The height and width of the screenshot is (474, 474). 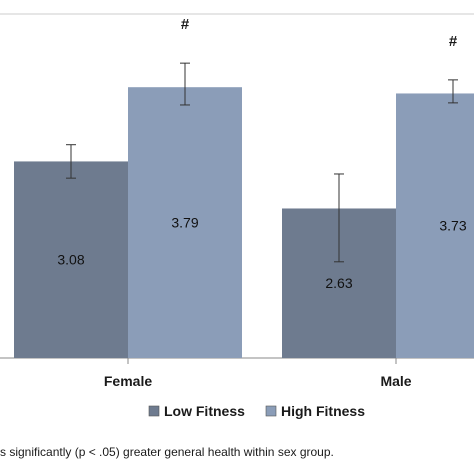 What do you see at coordinates (204, 411) in the screenshot?
I see `legend-label-low-fitness: Low Fitness` at bounding box center [204, 411].